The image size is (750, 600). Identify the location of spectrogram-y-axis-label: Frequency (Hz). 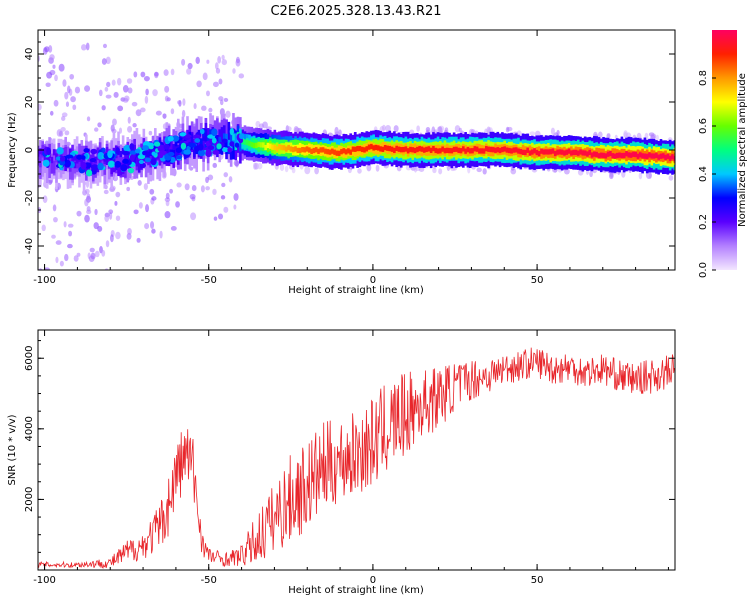
(12, 150).